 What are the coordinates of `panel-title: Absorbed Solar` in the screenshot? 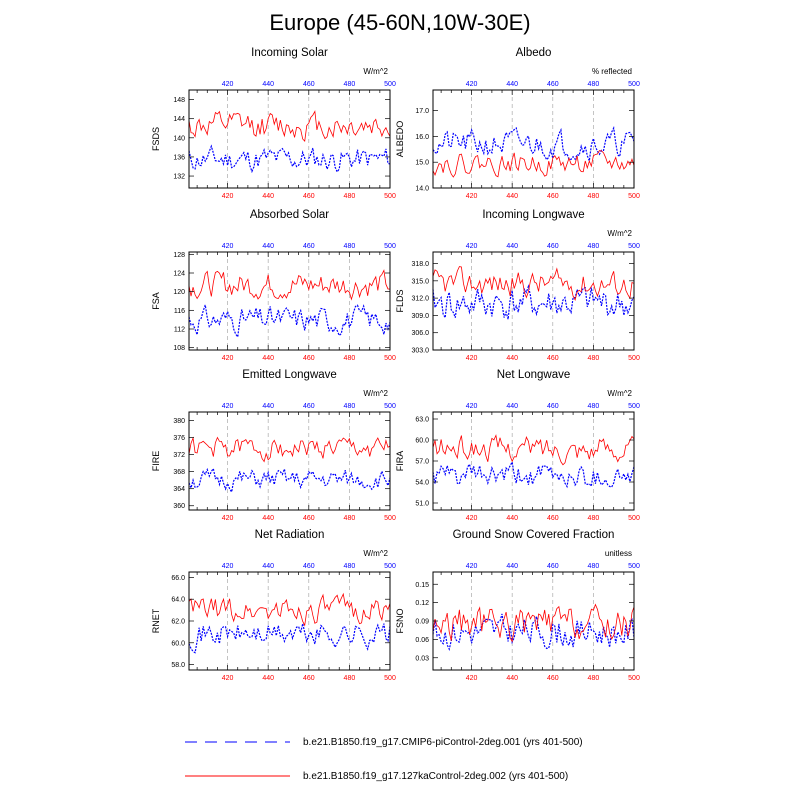 It's located at (289, 215).